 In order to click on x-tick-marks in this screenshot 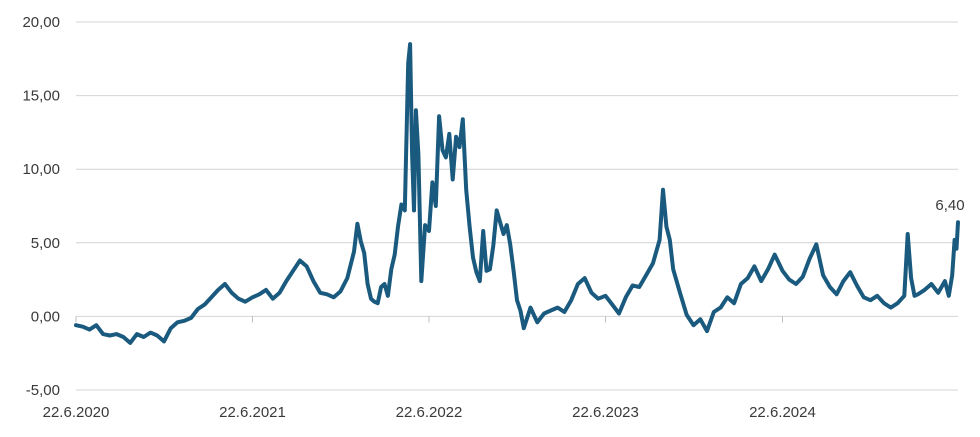, I will do `click(429, 319)`.